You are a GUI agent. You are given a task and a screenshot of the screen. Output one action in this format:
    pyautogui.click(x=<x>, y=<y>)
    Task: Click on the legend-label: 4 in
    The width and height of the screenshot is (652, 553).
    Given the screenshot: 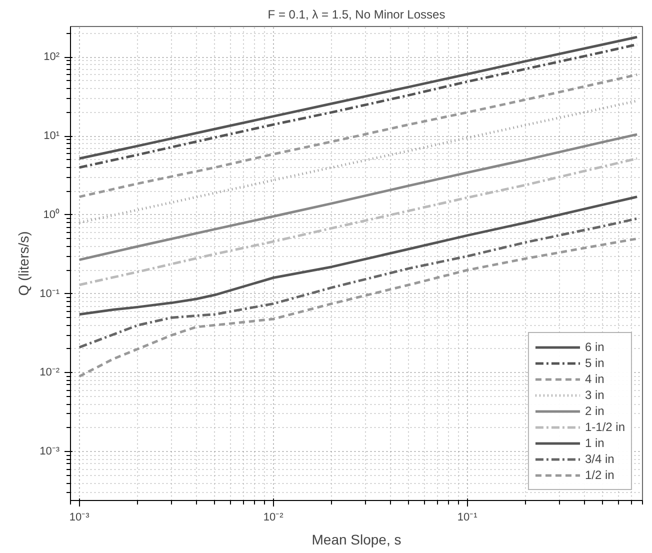 What is the action you would take?
    pyautogui.click(x=594, y=379)
    